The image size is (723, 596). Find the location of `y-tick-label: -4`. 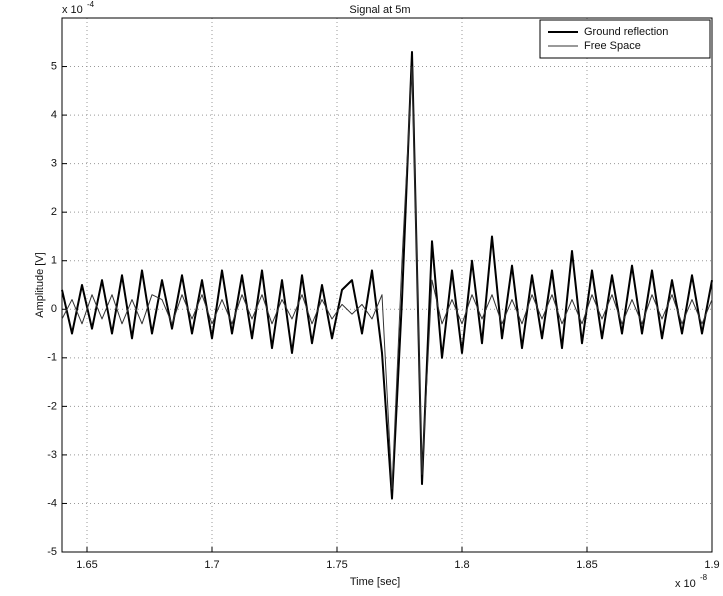

y-tick-label: -4 is located at coordinates (52, 503).